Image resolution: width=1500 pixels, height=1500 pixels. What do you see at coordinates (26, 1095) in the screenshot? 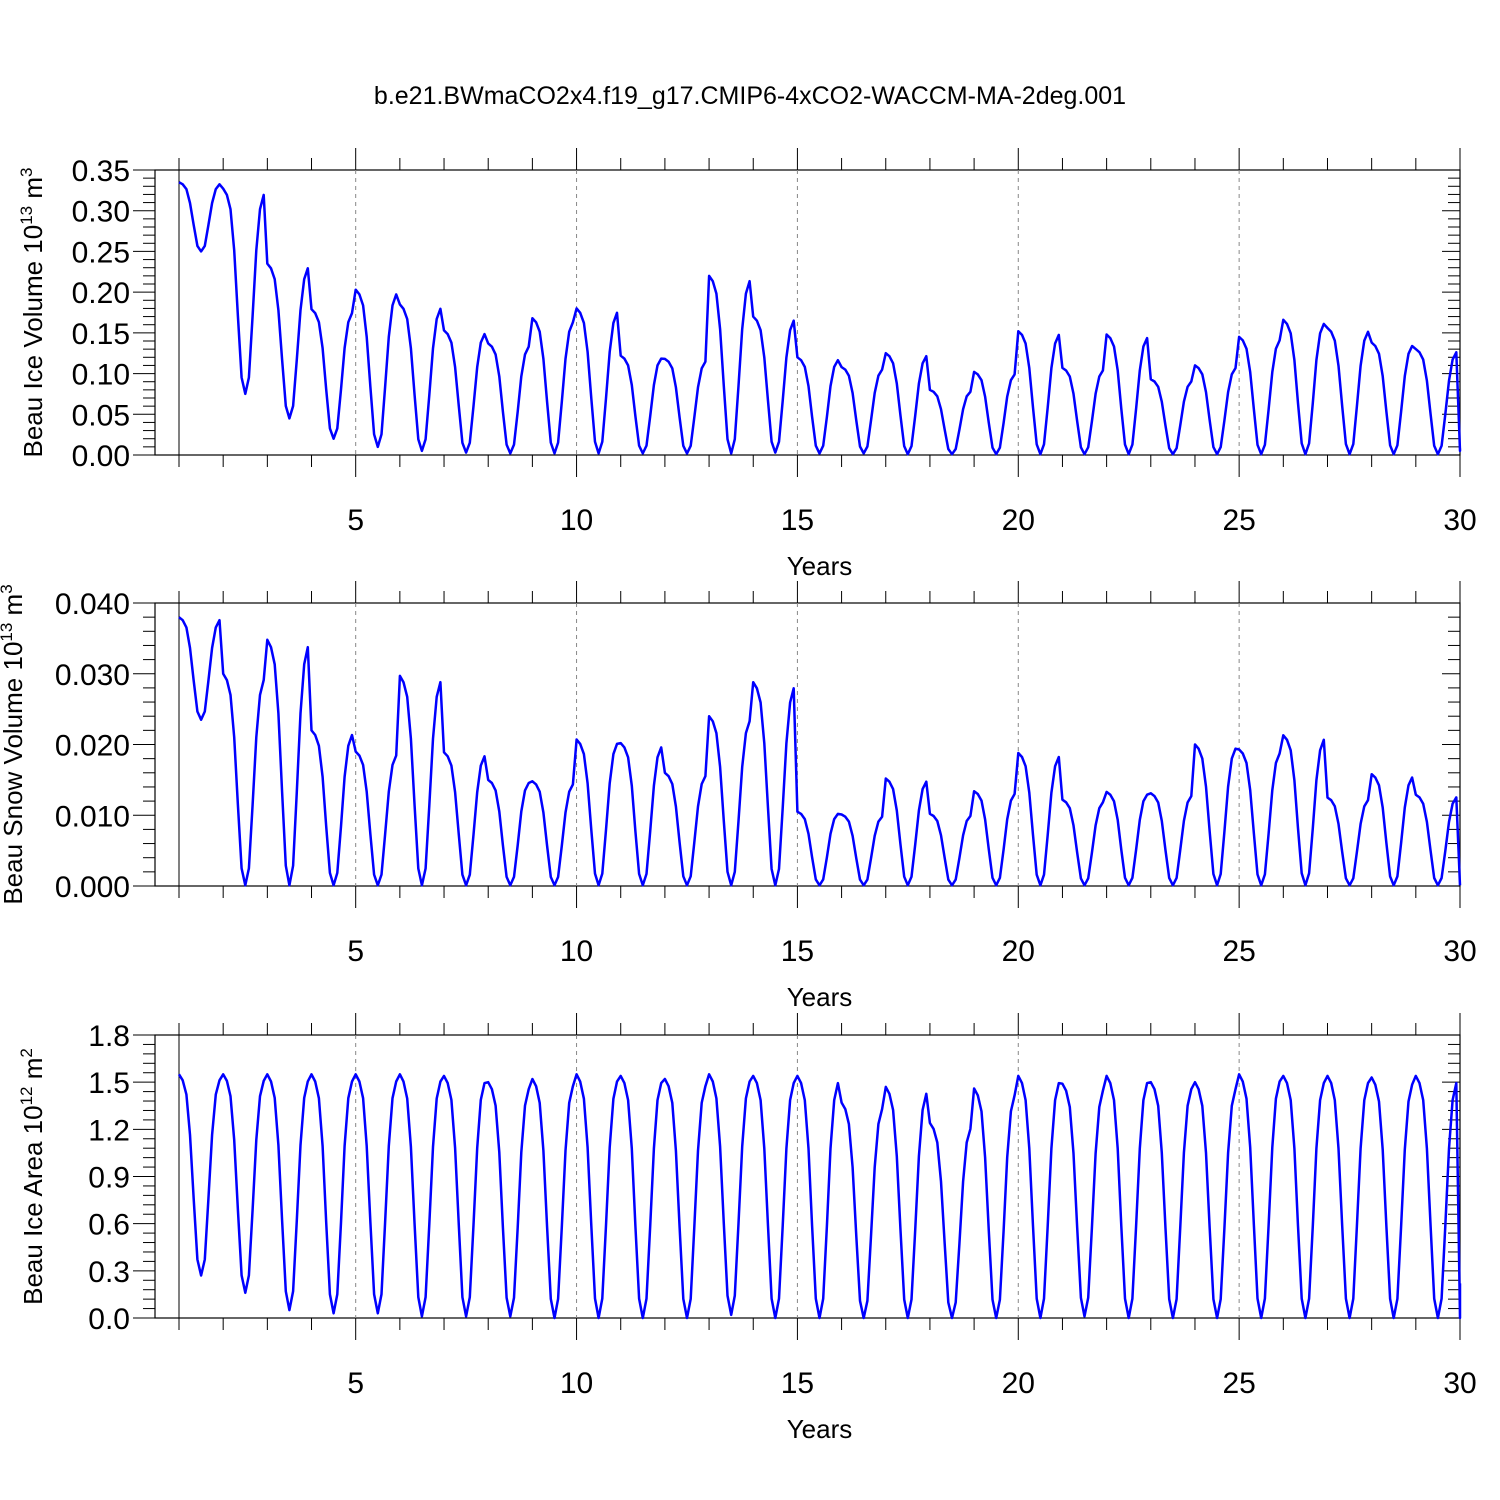
I see `y-axis-label-exponent: 12` at bounding box center [26, 1095].